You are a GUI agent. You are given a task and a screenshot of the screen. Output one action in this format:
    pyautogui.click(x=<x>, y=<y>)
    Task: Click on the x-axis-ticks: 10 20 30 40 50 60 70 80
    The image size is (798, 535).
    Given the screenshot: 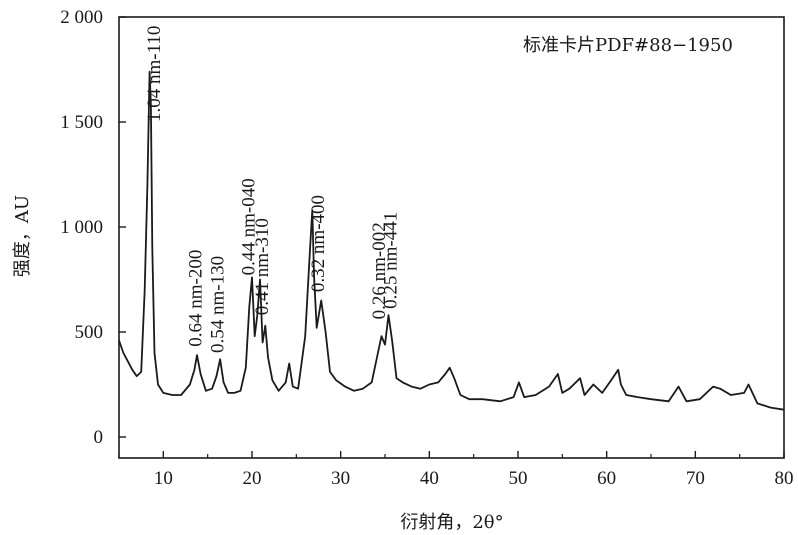 What is the action you would take?
    pyautogui.click(x=456, y=470)
    